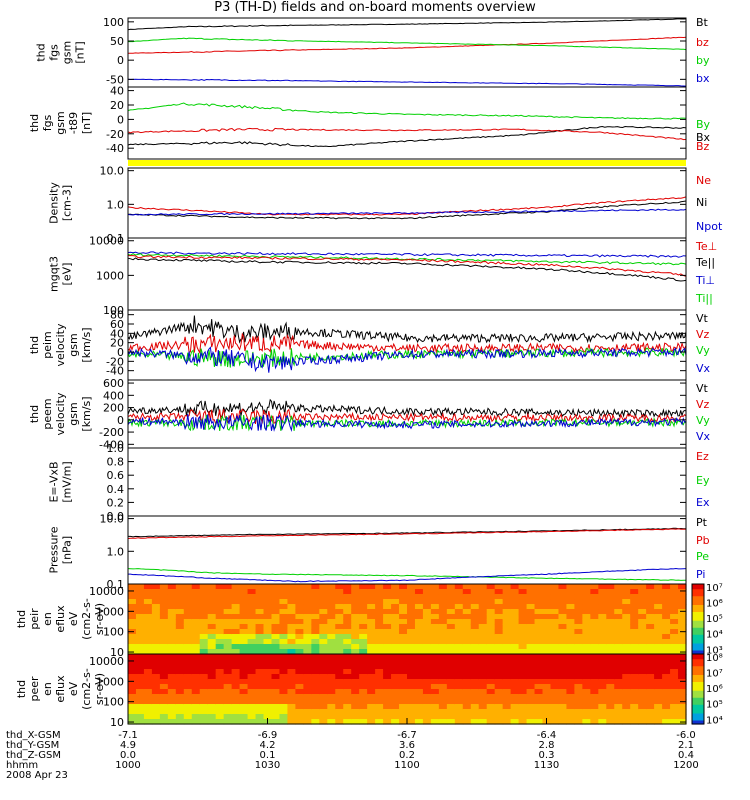  What do you see at coordinates (34, 619) in the screenshot?
I see `y-axis-label: peir` at bounding box center [34, 619].